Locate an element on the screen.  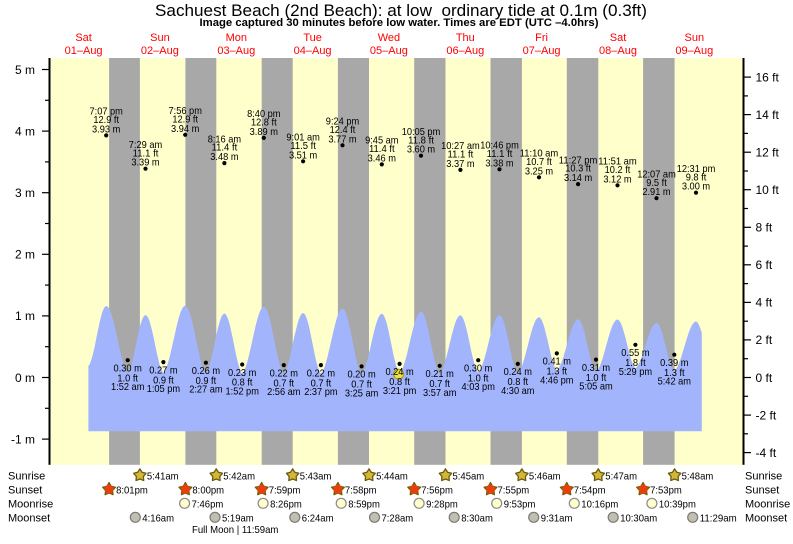
svg-text: 11.5 ft is located at coordinates (303, 146).